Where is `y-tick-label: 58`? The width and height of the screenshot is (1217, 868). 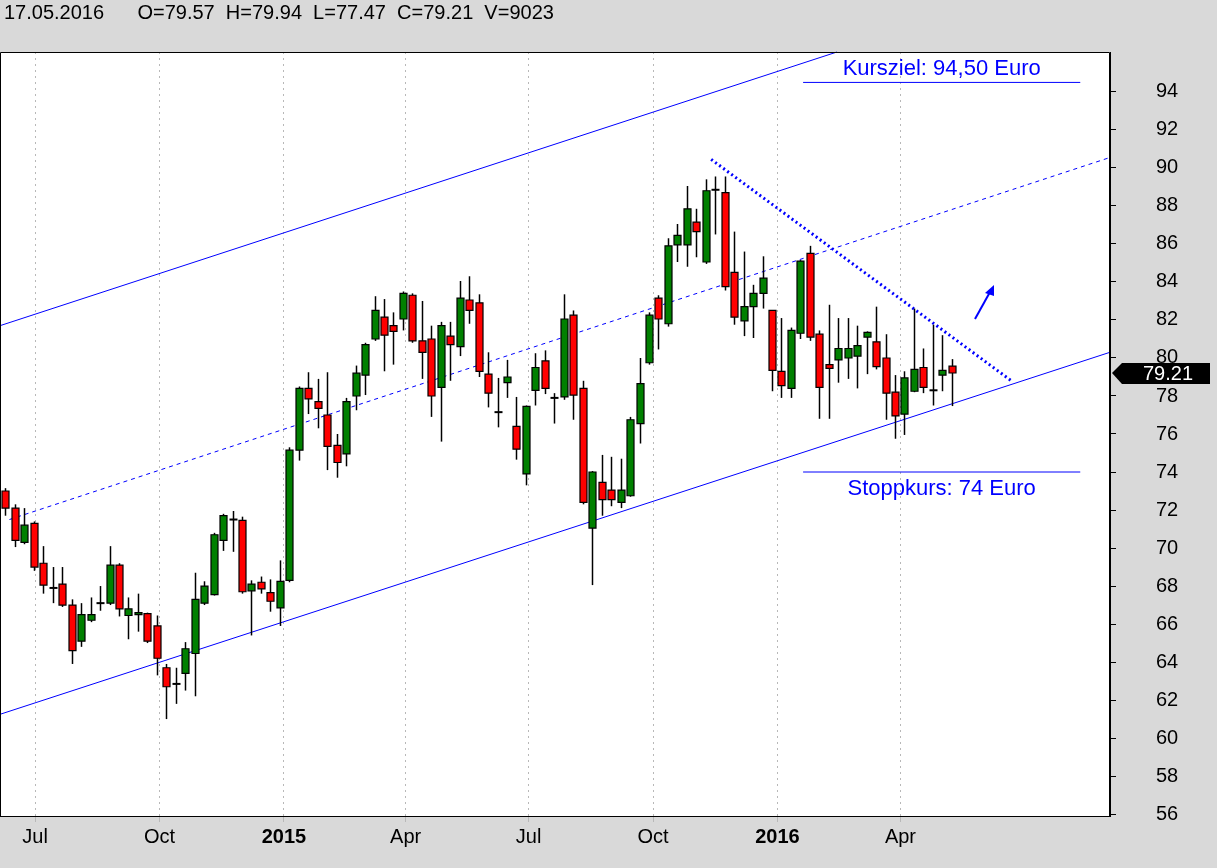 y-tick-label: 58 is located at coordinates (1167, 774).